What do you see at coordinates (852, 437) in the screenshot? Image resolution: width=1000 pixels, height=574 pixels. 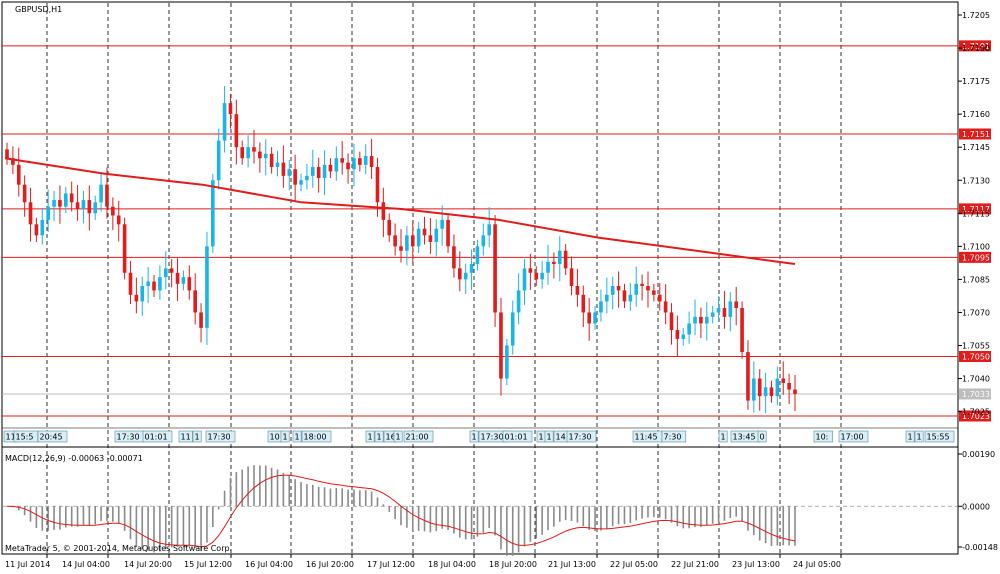 I see `event-tag-label: 17:00` at bounding box center [852, 437].